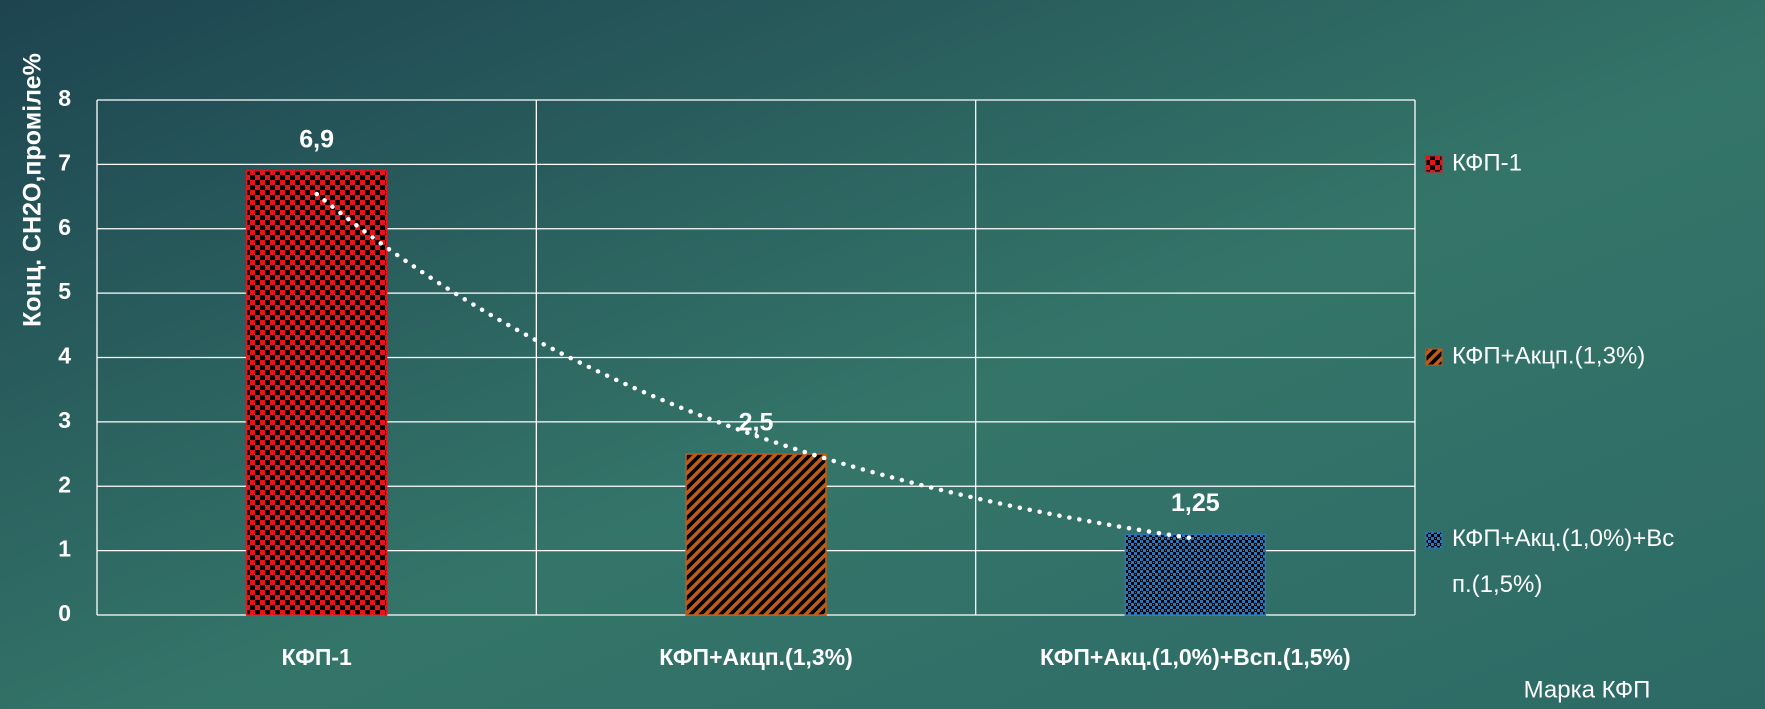  Describe the element at coordinates (316, 657) in the screenshot. I see `x-tick-label: КФП-1` at that location.